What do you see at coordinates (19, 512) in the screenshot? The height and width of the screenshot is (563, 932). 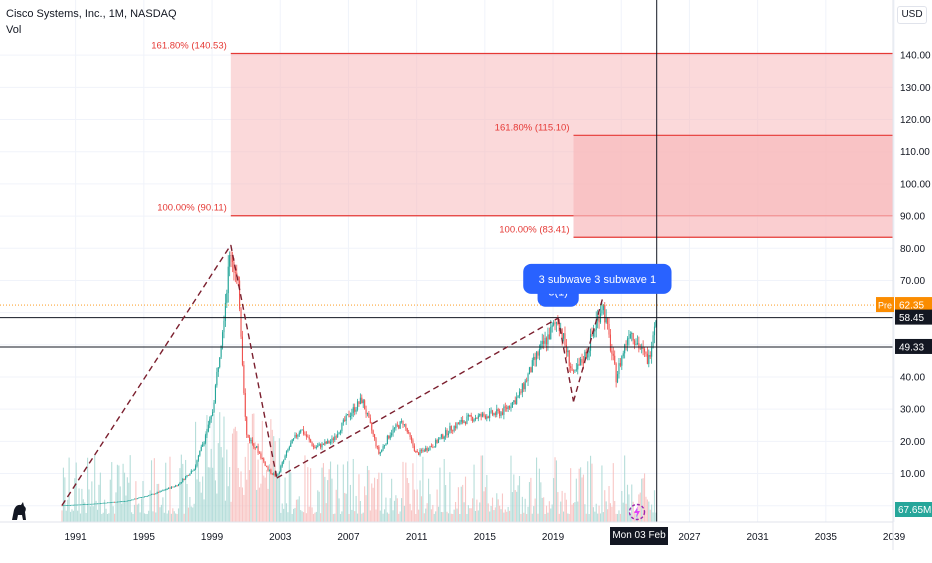 I see `tradingview-logo-icon` at bounding box center [19, 512].